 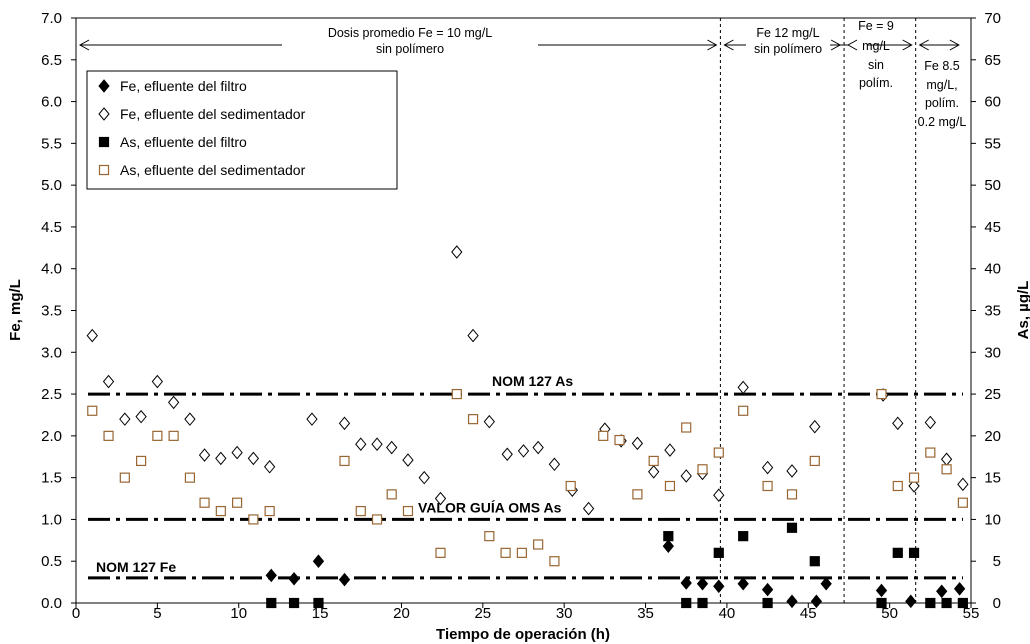 What do you see at coordinates (410, 33) in the screenshot?
I see `annotation-text: Dosis promedio Fe = 10 mg/L` at bounding box center [410, 33].